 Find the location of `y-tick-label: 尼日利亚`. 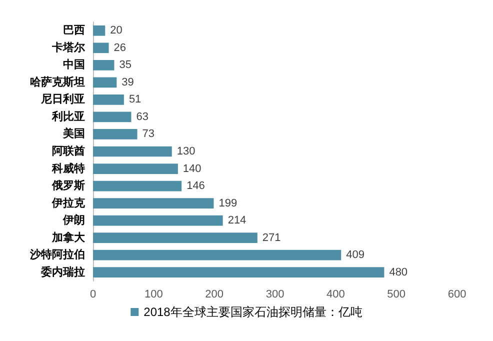

y-tick-label: 尼日利亚 is located at coordinates (62, 99).